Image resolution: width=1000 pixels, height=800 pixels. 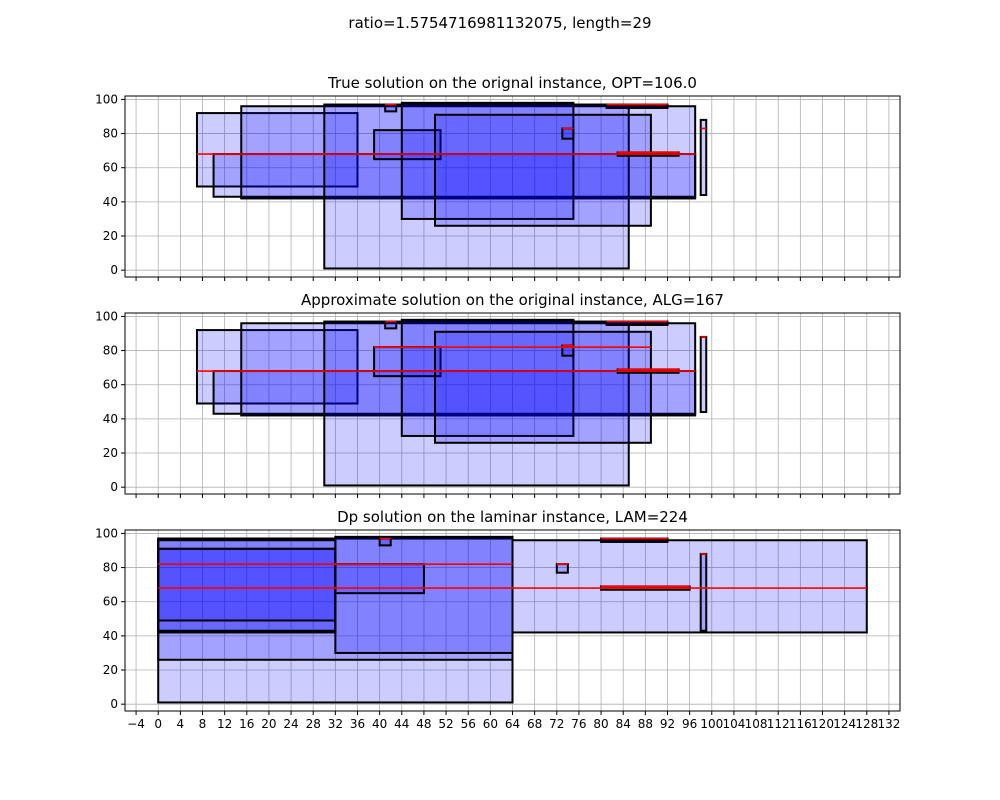 What do you see at coordinates (181, 724) in the screenshot?
I see `x-tick-label: 4` at bounding box center [181, 724].